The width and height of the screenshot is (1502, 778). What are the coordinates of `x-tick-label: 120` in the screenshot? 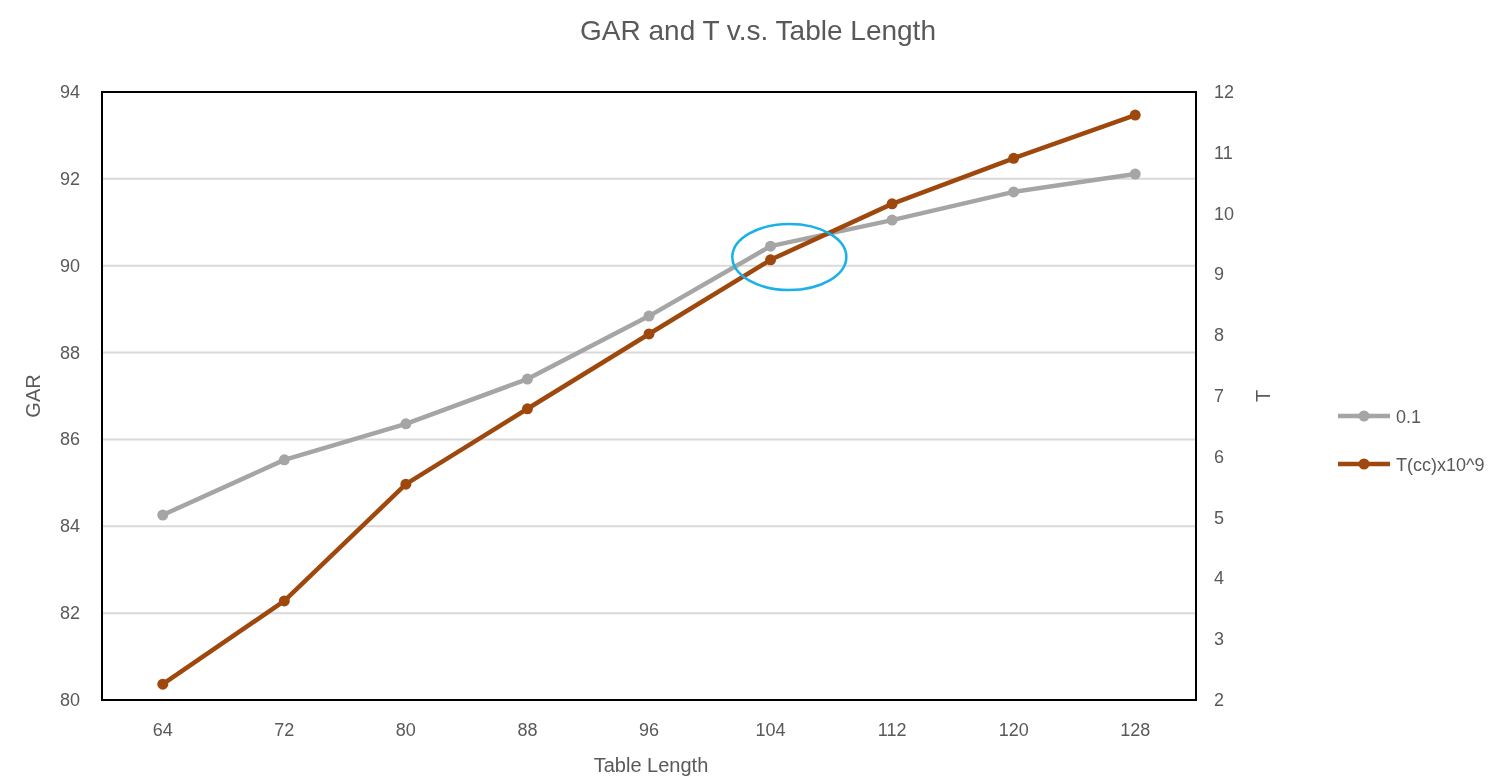 It's located at (1013, 730).